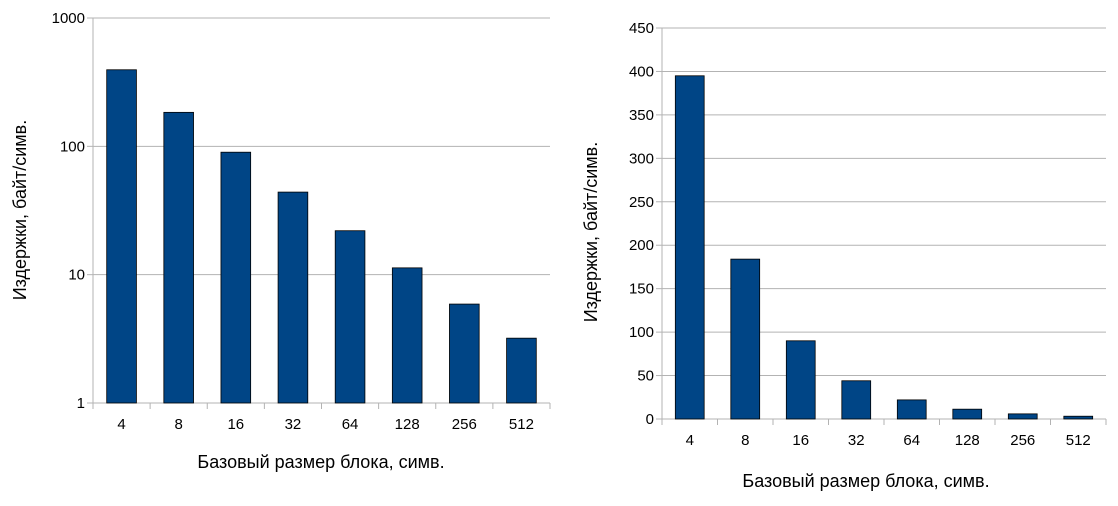  I want to click on right-x-tick-label: 128, so click(967, 440).